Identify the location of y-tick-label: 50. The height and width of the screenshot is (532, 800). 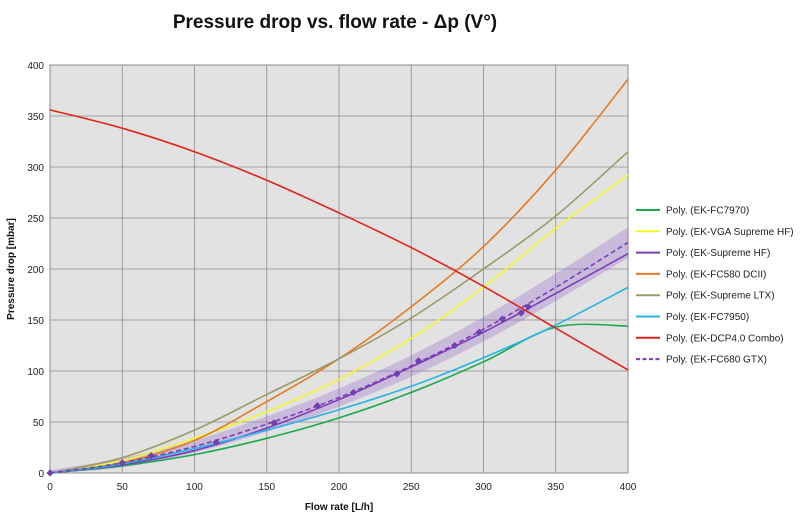
(39, 423).